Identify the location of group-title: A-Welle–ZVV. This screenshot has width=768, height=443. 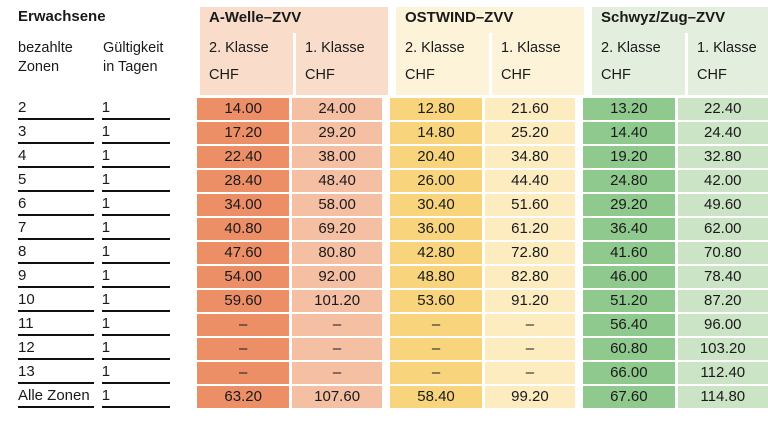
(255, 17).